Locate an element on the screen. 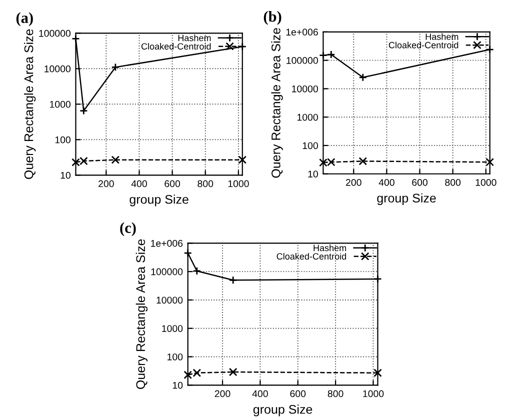 The image size is (505, 420). chart-title: (b) is located at coordinates (273, 17).